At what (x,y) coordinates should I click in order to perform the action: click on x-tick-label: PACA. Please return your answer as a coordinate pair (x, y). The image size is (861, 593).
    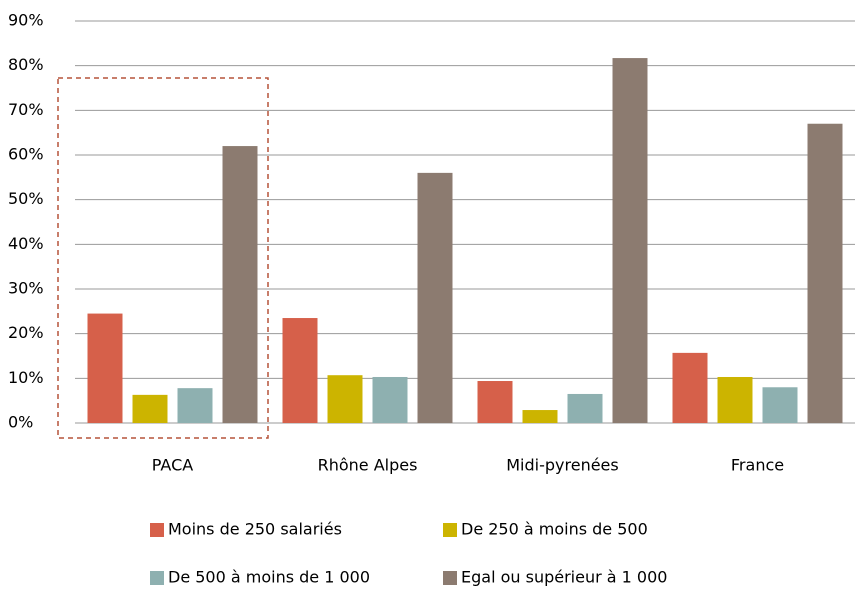
    Looking at the image, I should click on (172, 465).